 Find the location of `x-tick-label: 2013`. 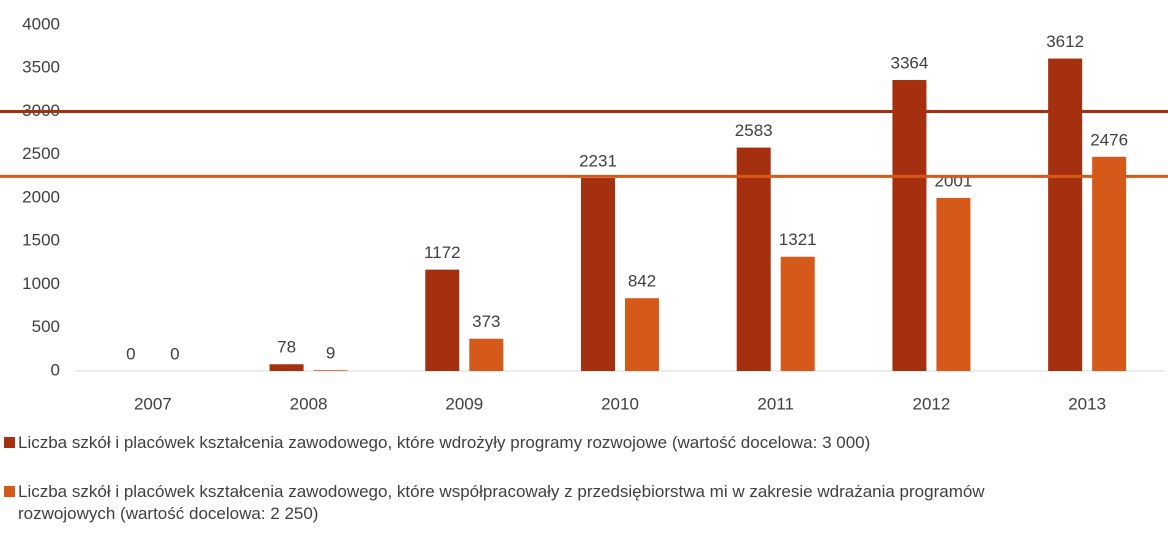

x-tick-label: 2013 is located at coordinates (1087, 403).